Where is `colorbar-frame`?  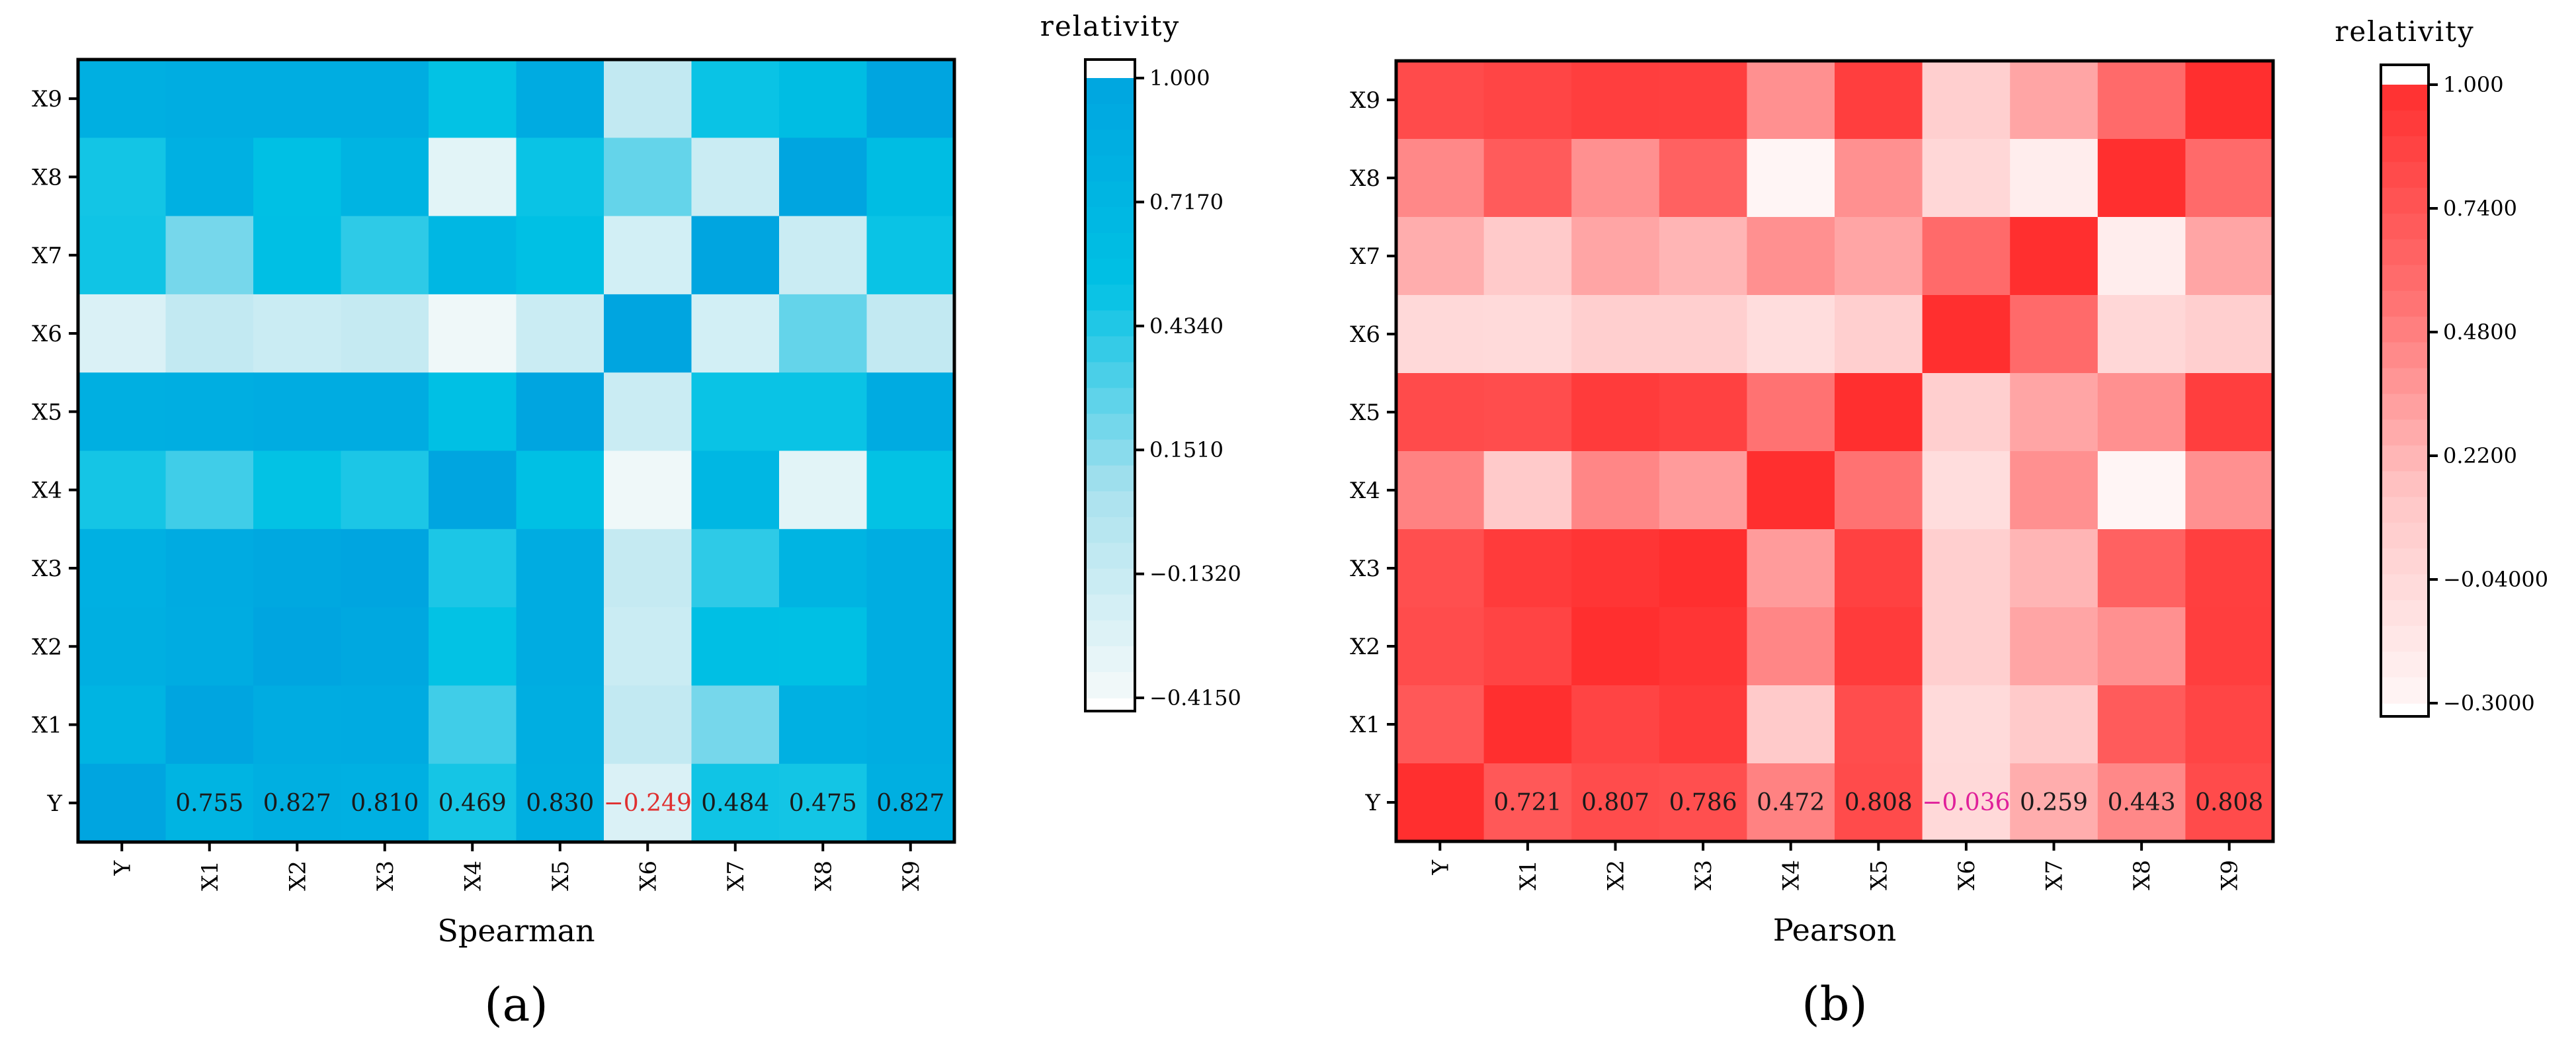
colorbar-frame is located at coordinates (2405, 391).